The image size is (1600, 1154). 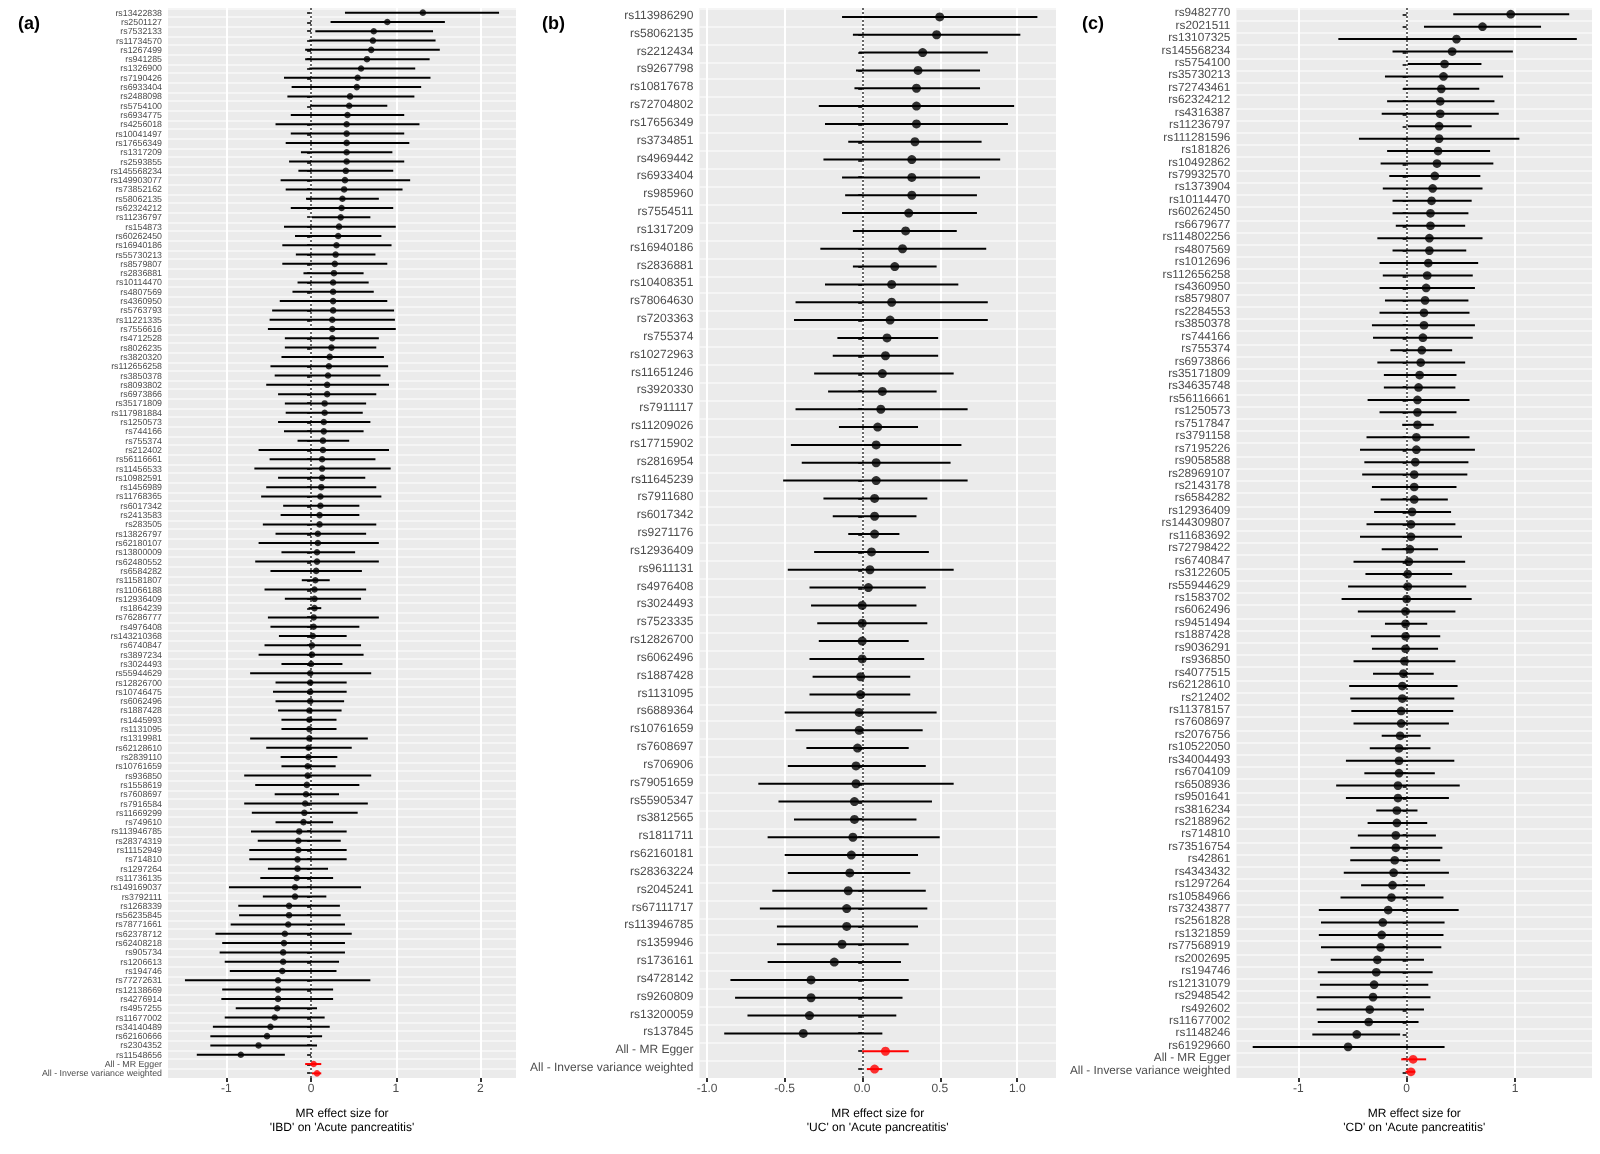 I want to click on text: (c), so click(x=1093, y=23).